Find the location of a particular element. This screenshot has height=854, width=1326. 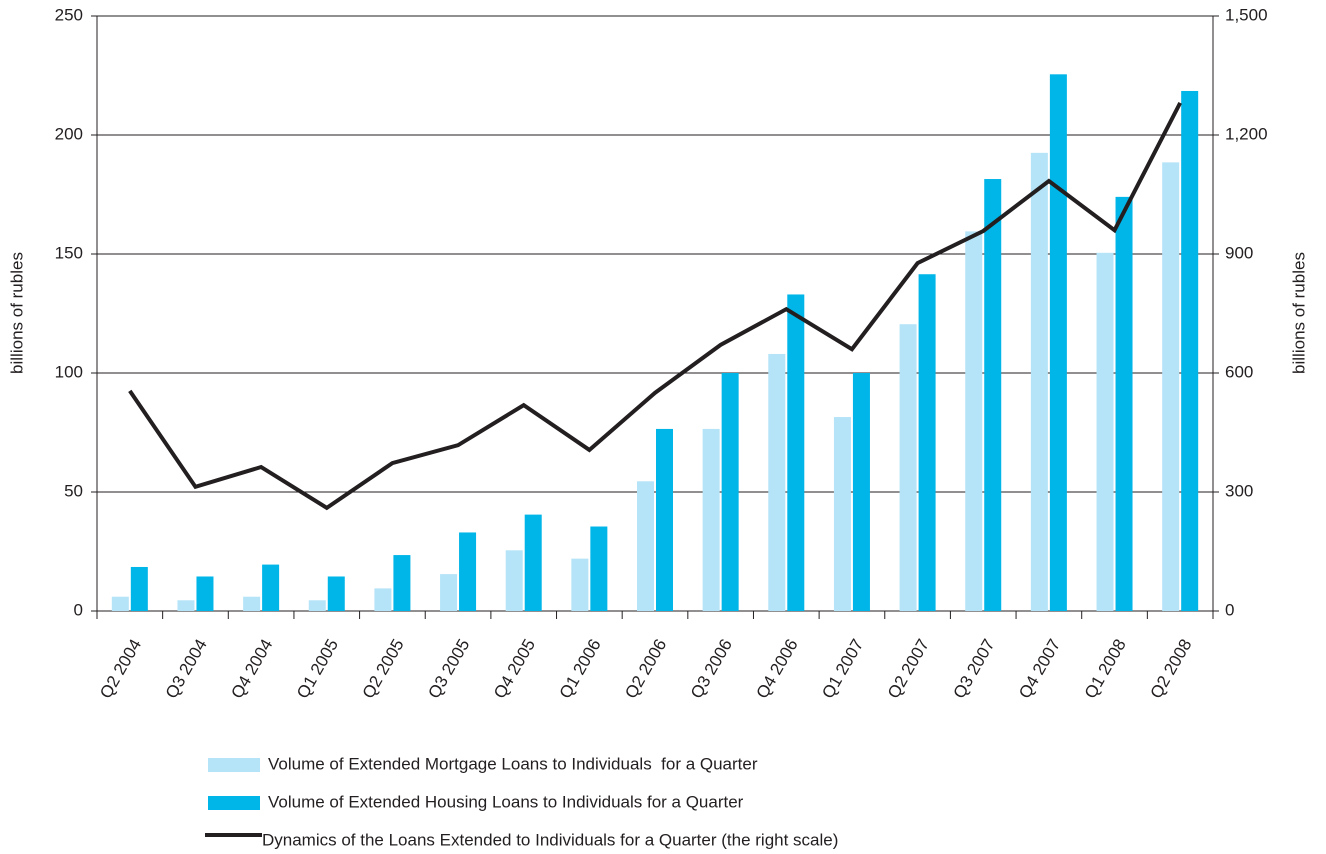

x-tick-label: Q1 2008 is located at coordinates (1105, 669).